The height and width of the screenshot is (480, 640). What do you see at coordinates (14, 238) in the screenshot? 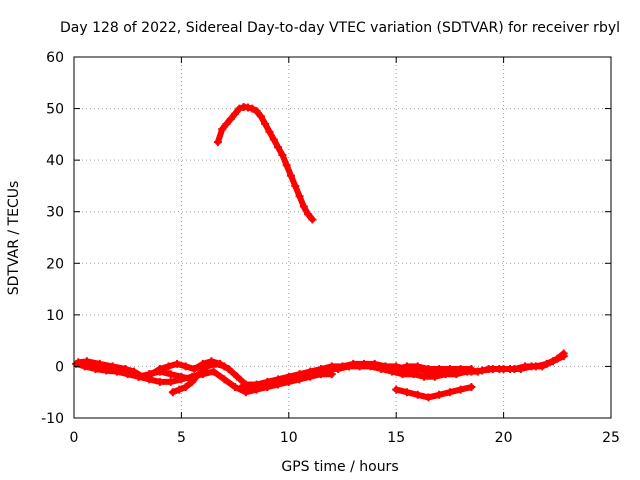
I see `y-axis-label: SDTVAR / TECUs` at bounding box center [14, 238].